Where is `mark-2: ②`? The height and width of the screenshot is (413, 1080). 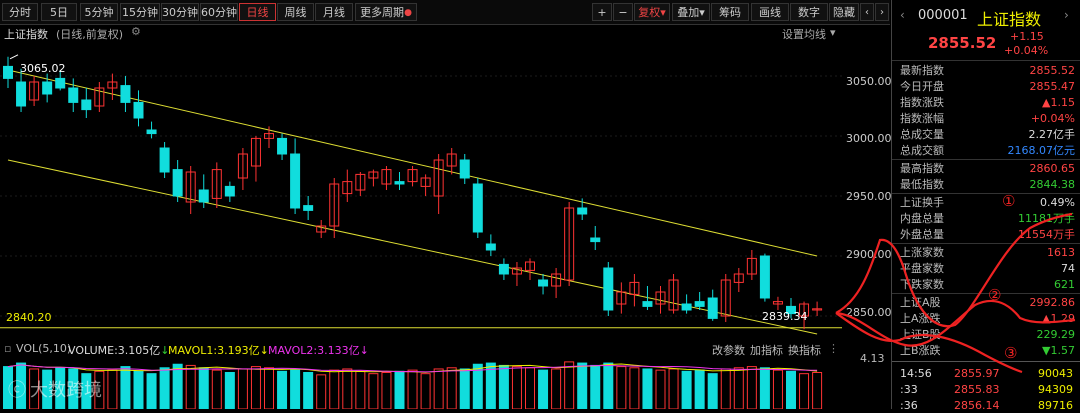
mark-2: ② is located at coordinates (995, 295).